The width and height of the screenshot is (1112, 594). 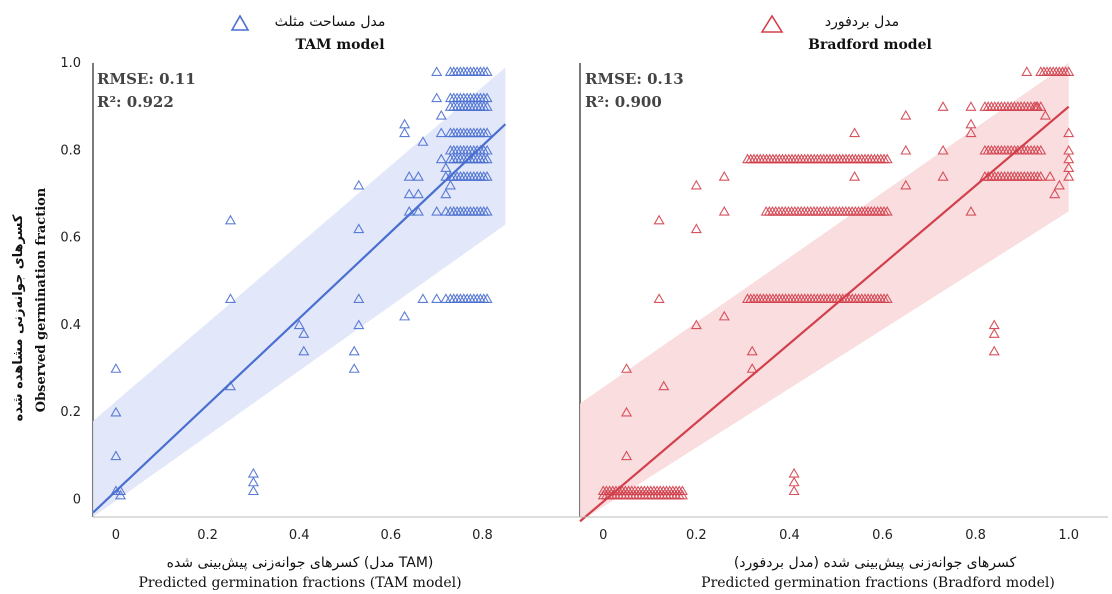 What do you see at coordinates (135, 102) in the screenshot?
I see `r2-tam: R²: 0.922` at bounding box center [135, 102].